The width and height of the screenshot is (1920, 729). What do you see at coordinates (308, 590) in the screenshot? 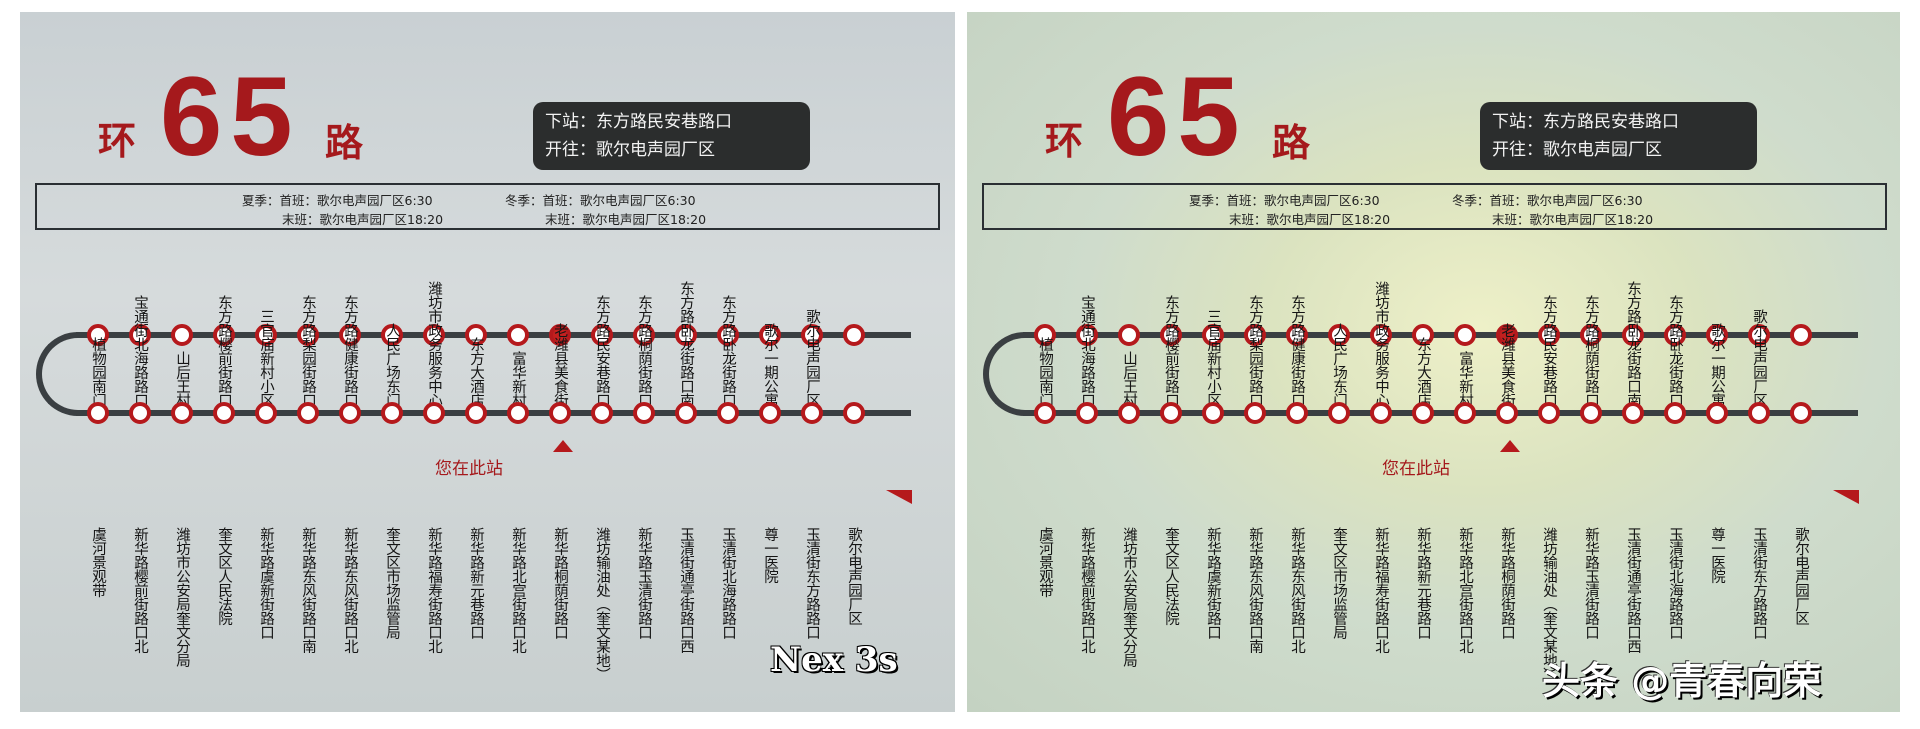
I see `station-label-bottom: 新华路东风街路口南` at bounding box center [308, 590].